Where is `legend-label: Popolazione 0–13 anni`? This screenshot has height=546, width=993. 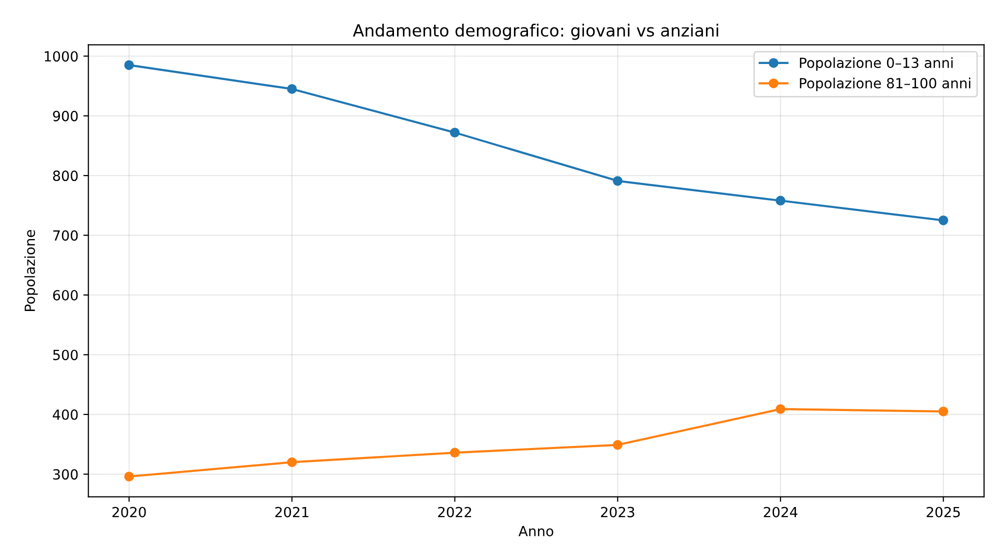
legend-label: Popolazione 0–13 anni is located at coordinates (876, 64).